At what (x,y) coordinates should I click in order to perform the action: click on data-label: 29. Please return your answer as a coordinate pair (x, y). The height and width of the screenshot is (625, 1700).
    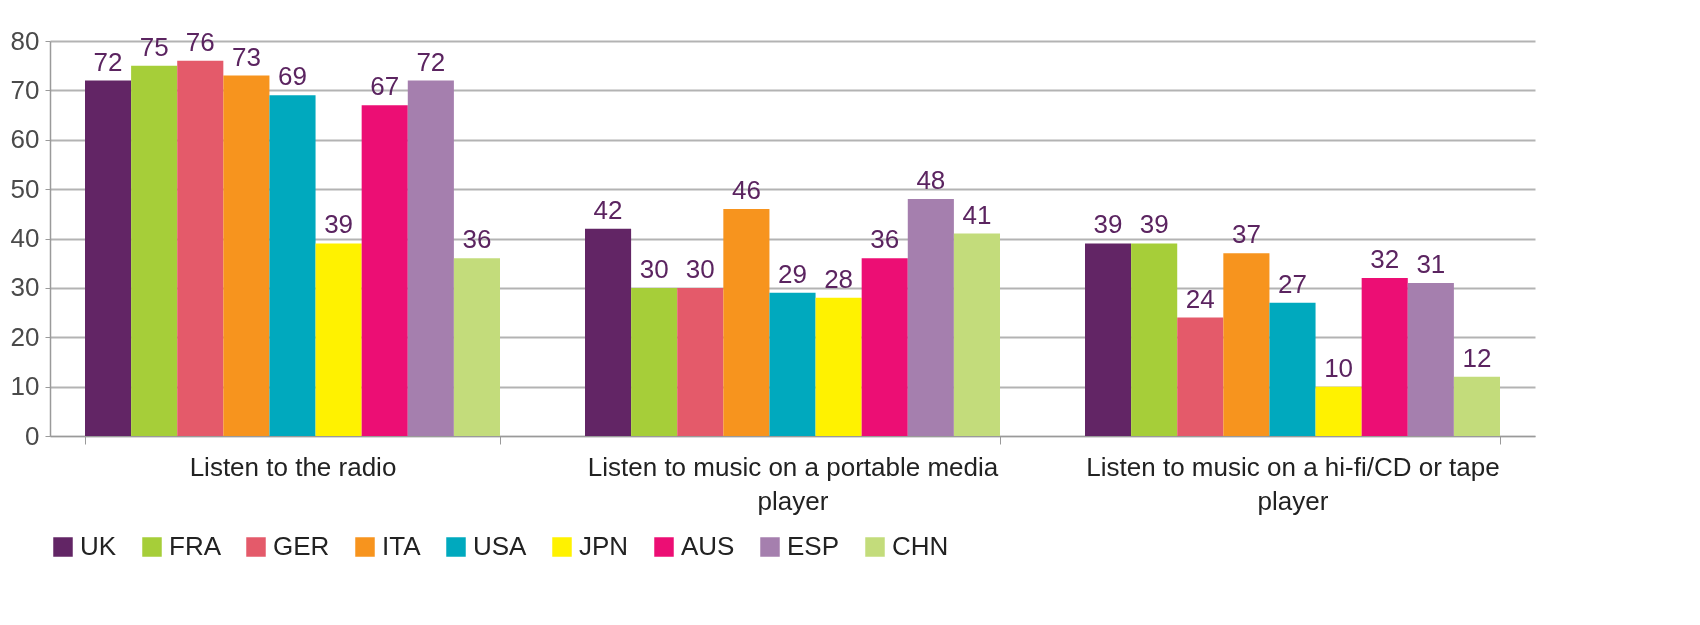
    Looking at the image, I should click on (792, 273).